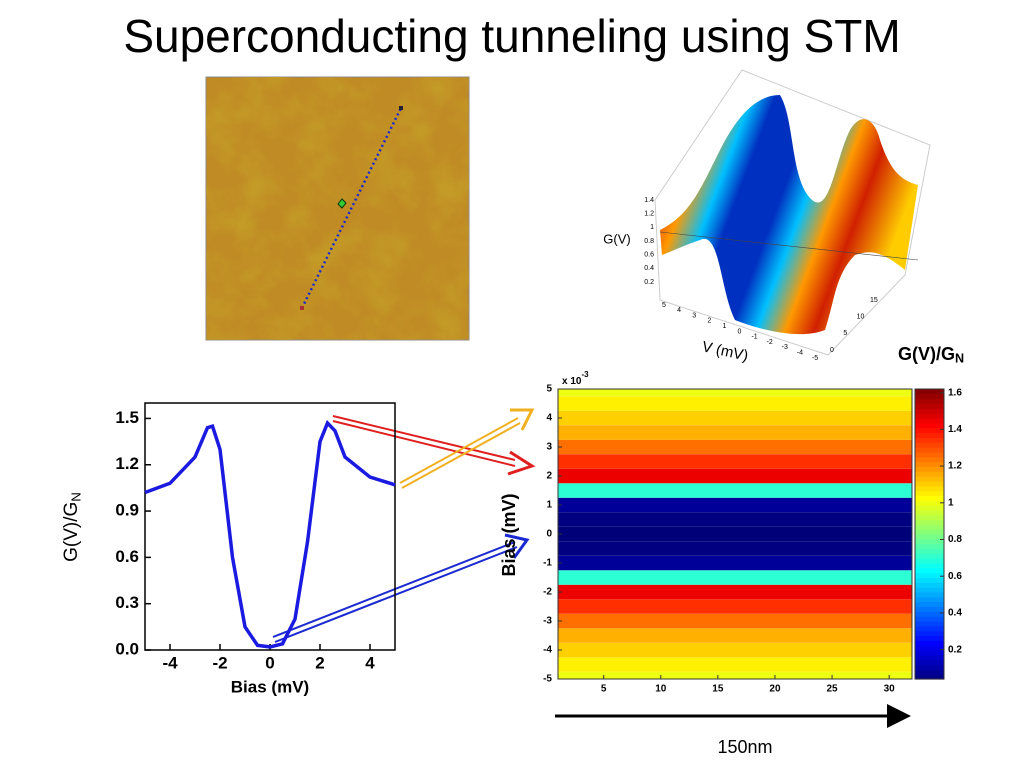 This screenshot has height=768, width=1024. Describe the element at coordinates (679, 310) in the screenshot. I see `x-tick-label: 4` at that location.